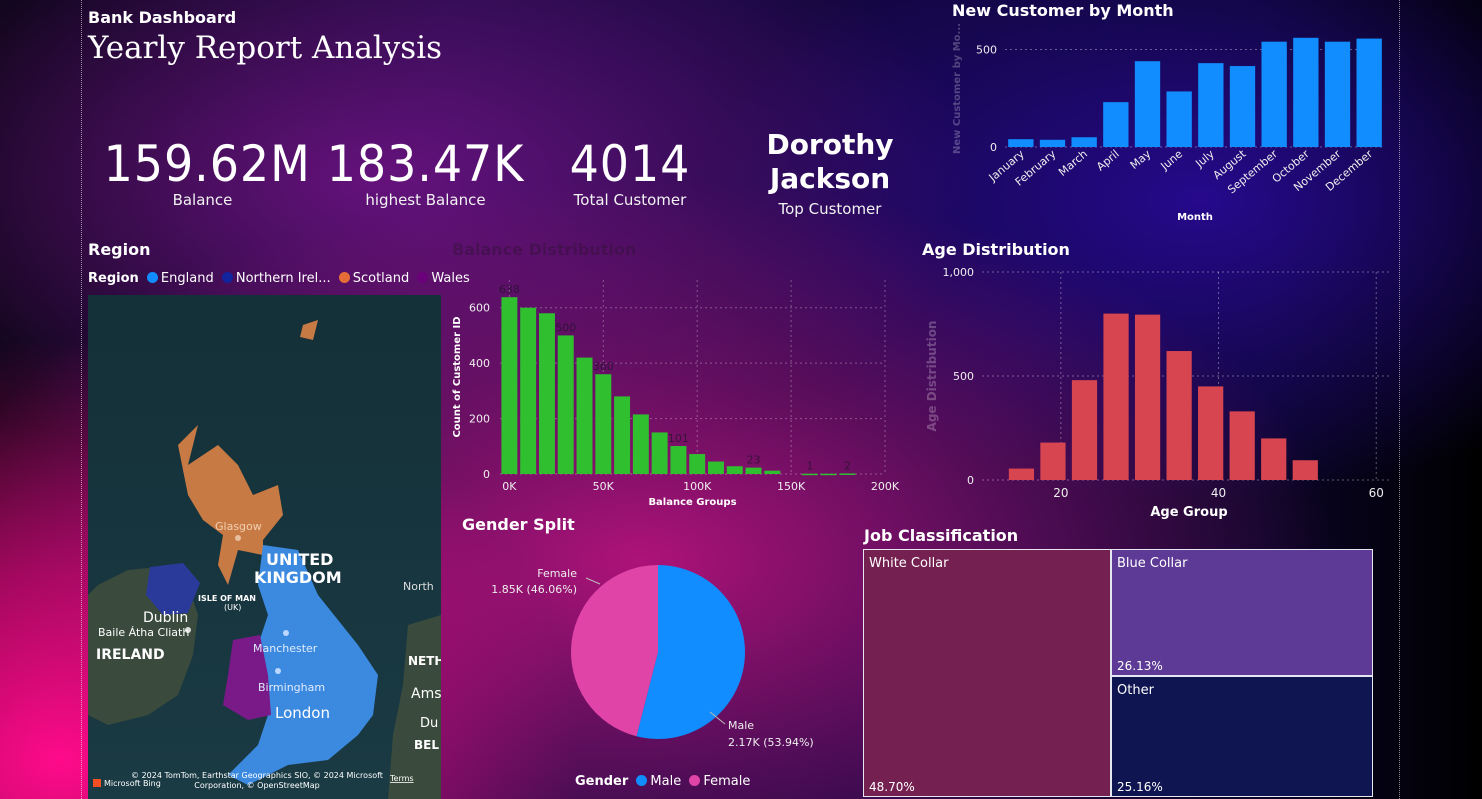 This screenshot has width=1482, height=799. I want to click on legend-male: Male, so click(658, 781).